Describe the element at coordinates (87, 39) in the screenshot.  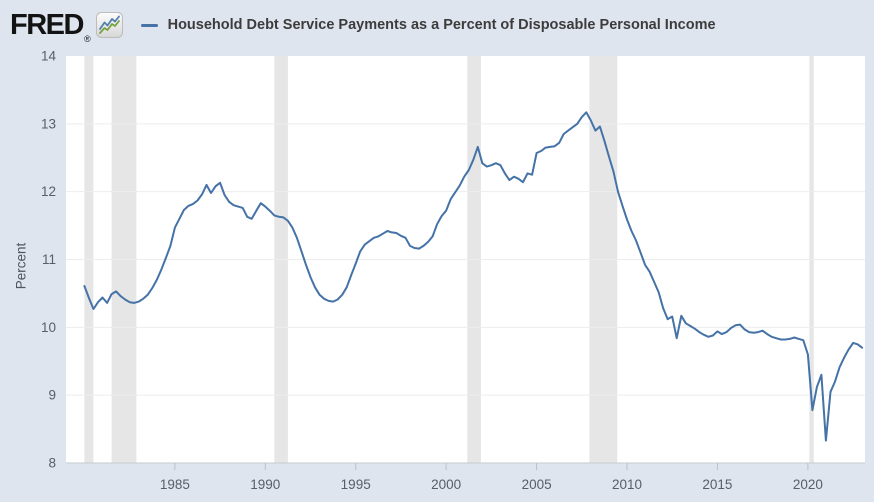
I see `registered-trademark: ®` at that location.